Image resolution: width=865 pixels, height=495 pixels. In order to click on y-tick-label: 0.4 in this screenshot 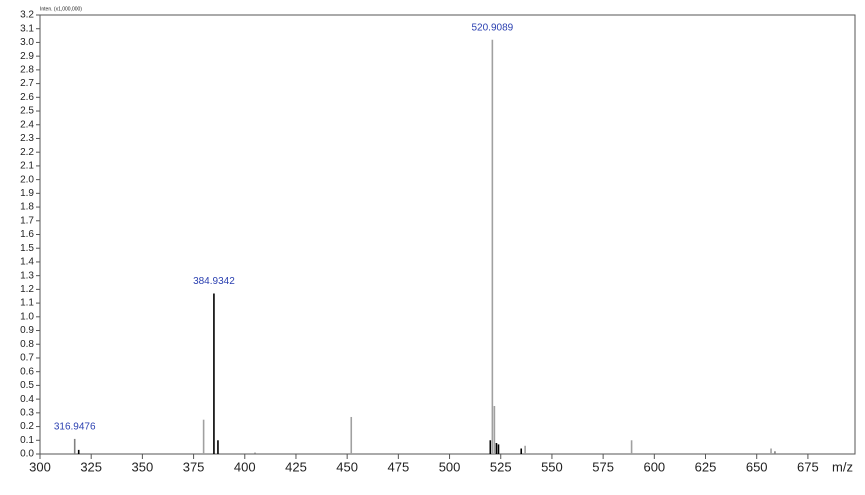, I will do `click(27, 399)`.